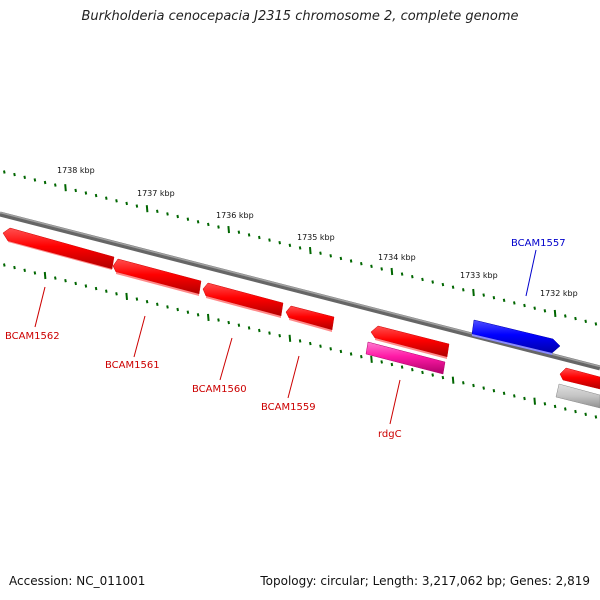 This screenshot has height=600, width=600. What do you see at coordinates (559, 293) in the screenshot?
I see `tick-label: 1732 kbp` at bounding box center [559, 293].